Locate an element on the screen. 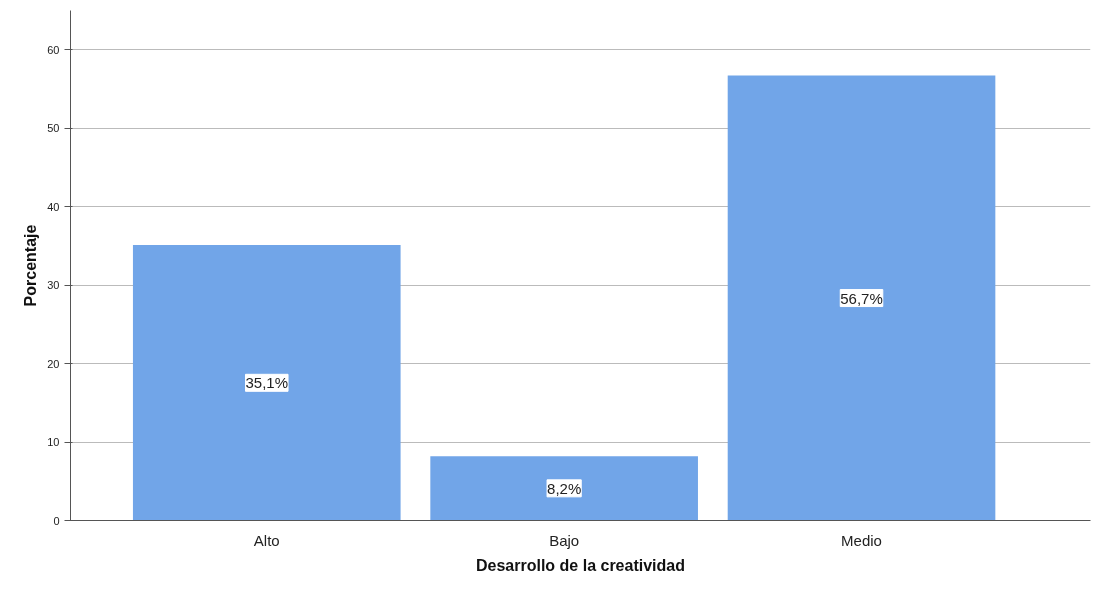  y-axis-title: Porcentaje is located at coordinates (31, 265).